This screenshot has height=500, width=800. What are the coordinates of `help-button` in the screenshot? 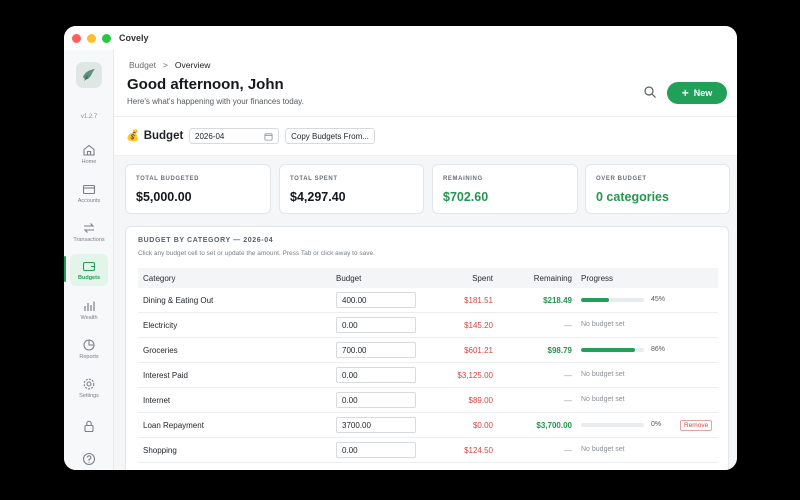 It's located at (89, 456).